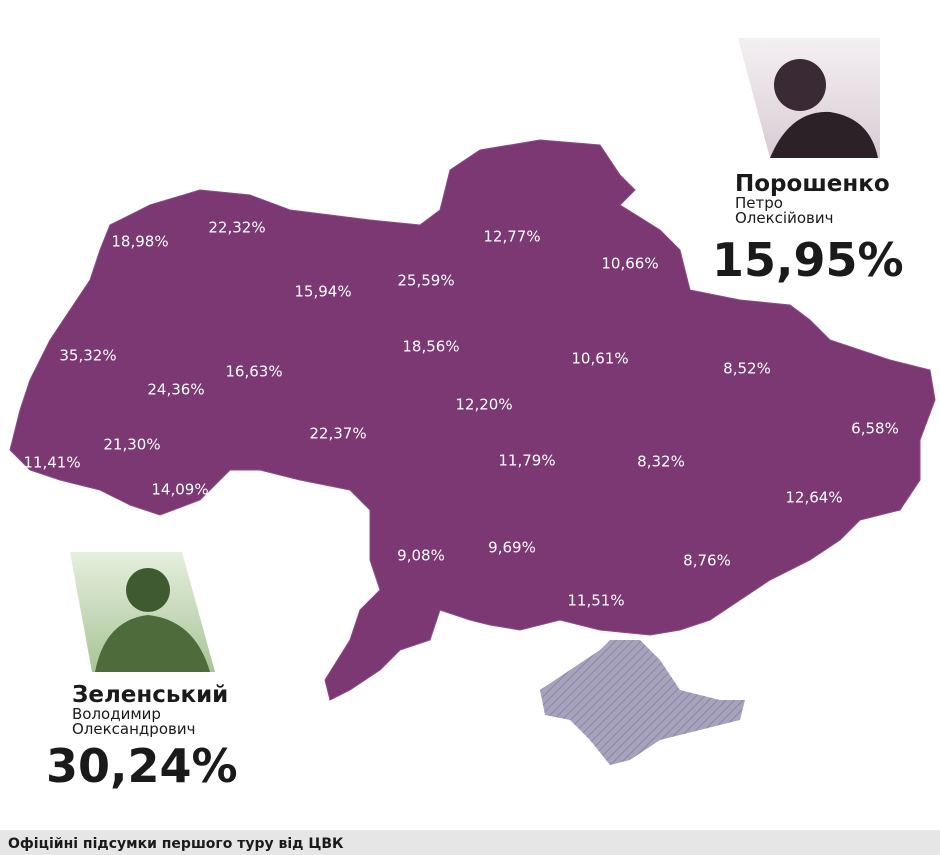 The height and width of the screenshot is (855, 940). Describe the element at coordinates (511, 237) in the screenshot. I see `region-label: 12,77%` at that location.